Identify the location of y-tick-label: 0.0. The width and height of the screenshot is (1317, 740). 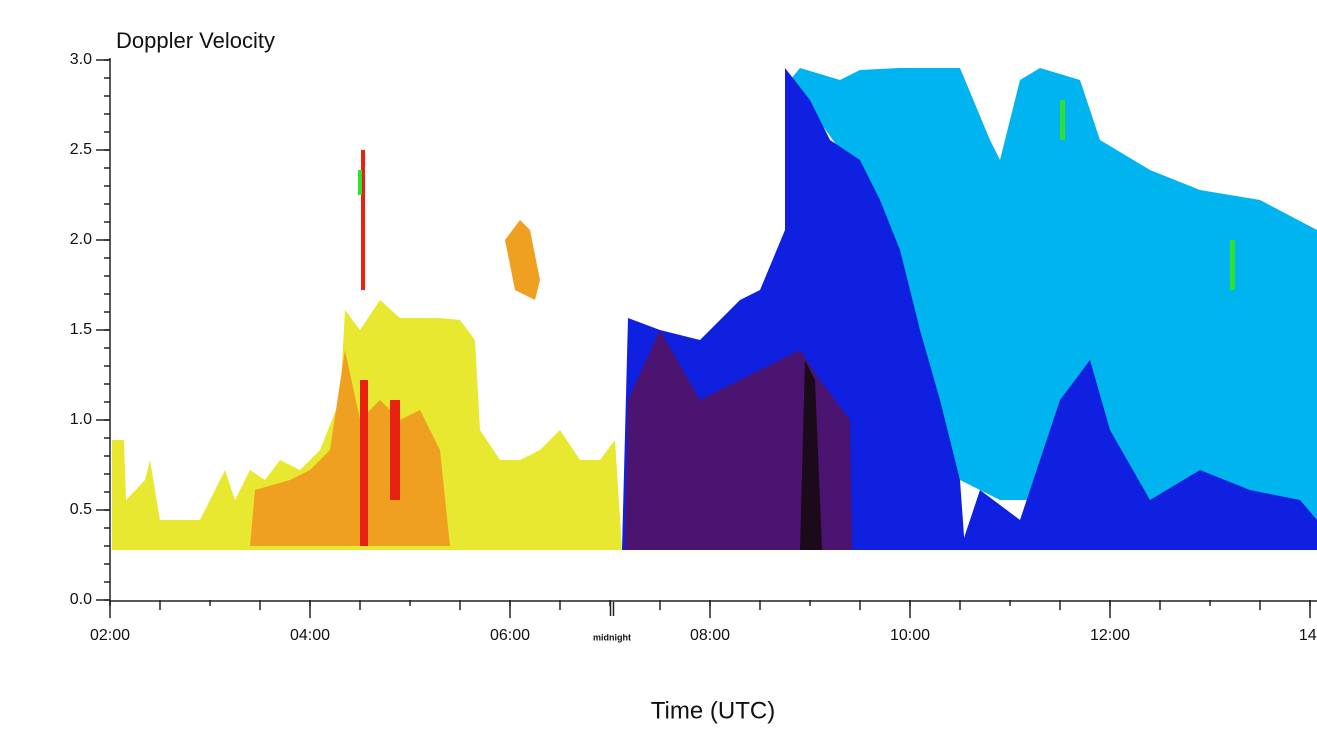
(81, 599).